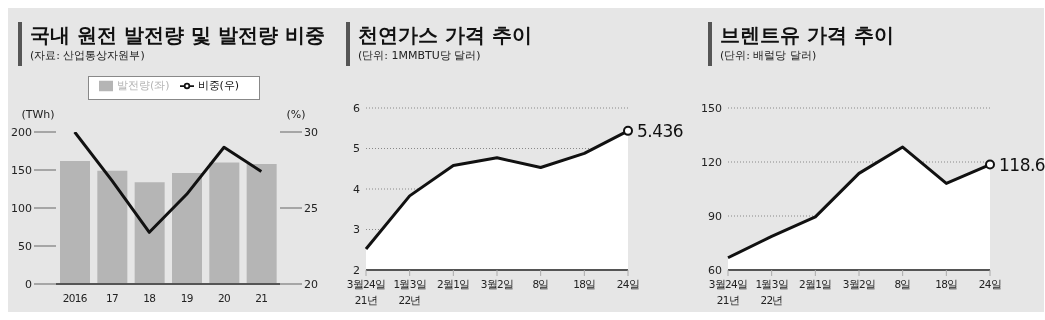  I want to click on chart-subtitle: (단위: 배럴당 달러), so click(769, 56).